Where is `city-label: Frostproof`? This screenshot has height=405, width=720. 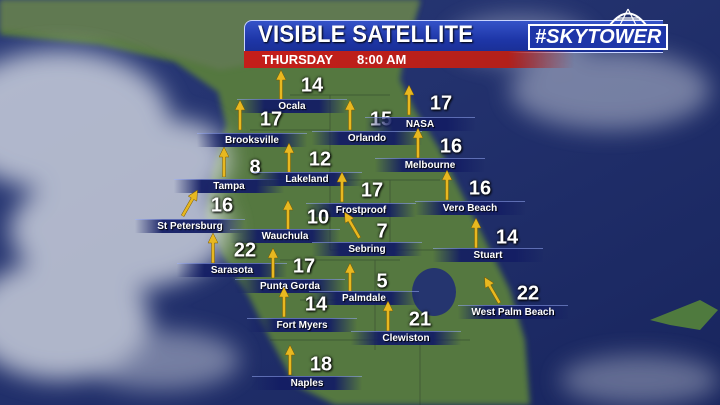
city-label: Frostproof is located at coordinates (361, 210).